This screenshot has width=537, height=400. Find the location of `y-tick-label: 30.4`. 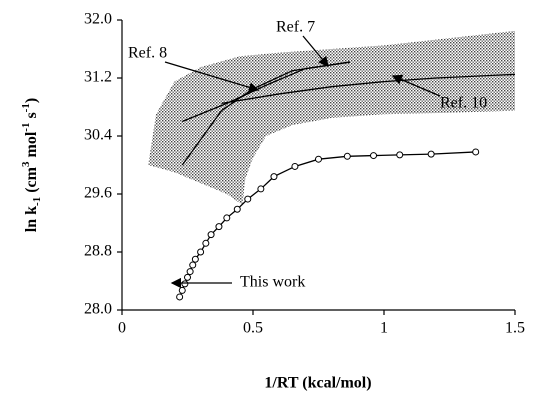

y-tick-label: 30.4 is located at coordinates (98, 135).